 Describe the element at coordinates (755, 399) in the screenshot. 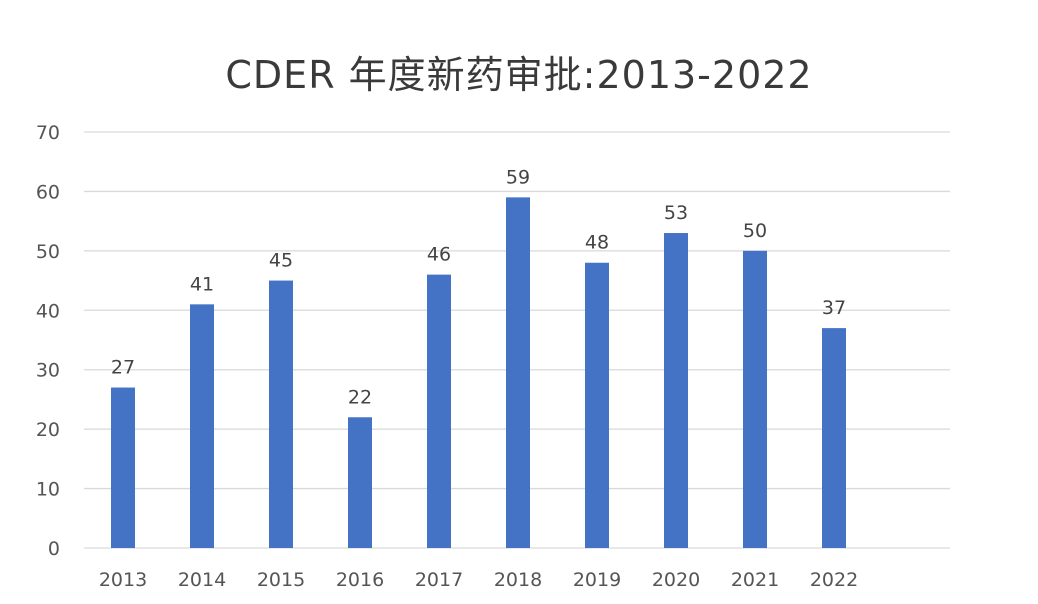

I see `bar-2021` at that location.